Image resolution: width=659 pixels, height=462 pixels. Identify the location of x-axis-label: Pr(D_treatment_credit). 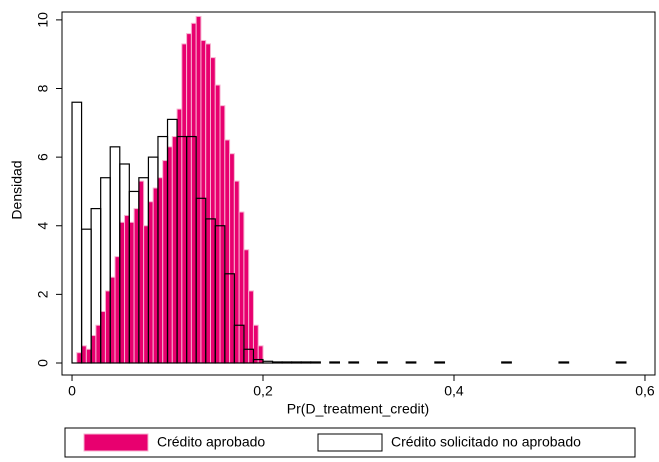
(358, 409).